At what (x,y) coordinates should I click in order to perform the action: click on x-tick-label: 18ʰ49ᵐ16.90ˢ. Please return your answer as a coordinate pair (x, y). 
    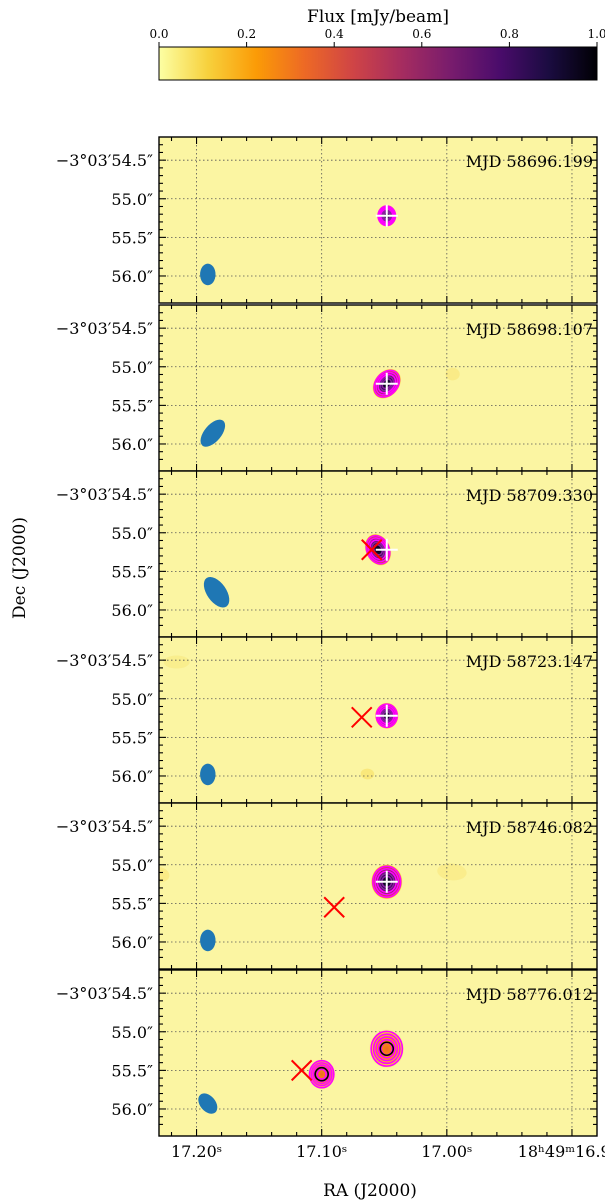
    Looking at the image, I should click on (561, 1151).